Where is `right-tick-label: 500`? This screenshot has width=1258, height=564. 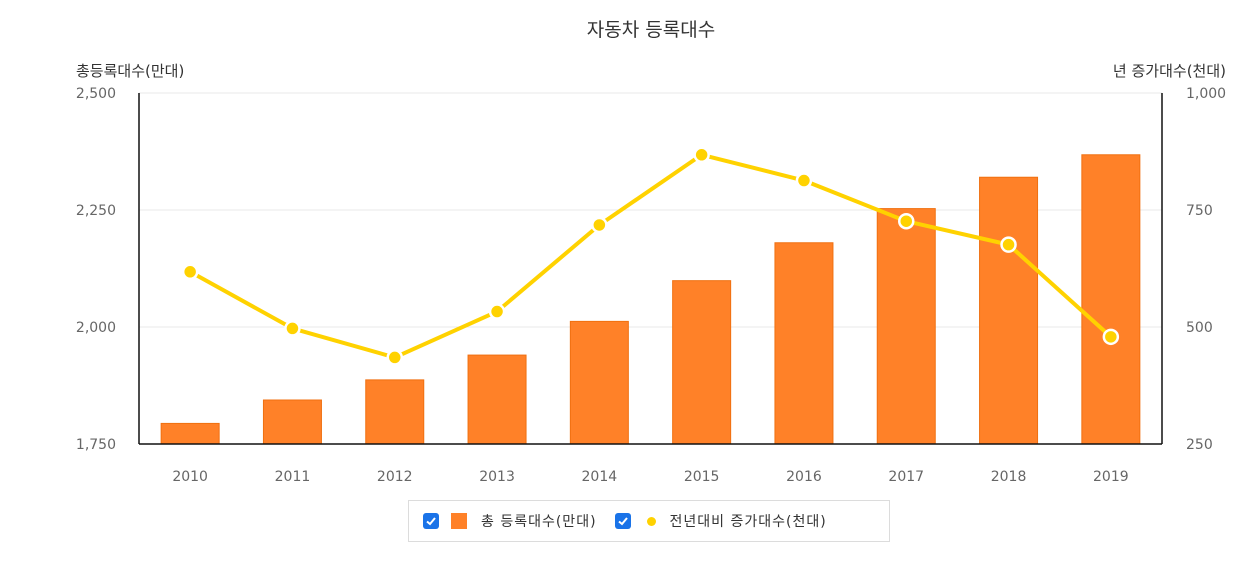
right-tick-label: 500 is located at coordinates (1199, 328).